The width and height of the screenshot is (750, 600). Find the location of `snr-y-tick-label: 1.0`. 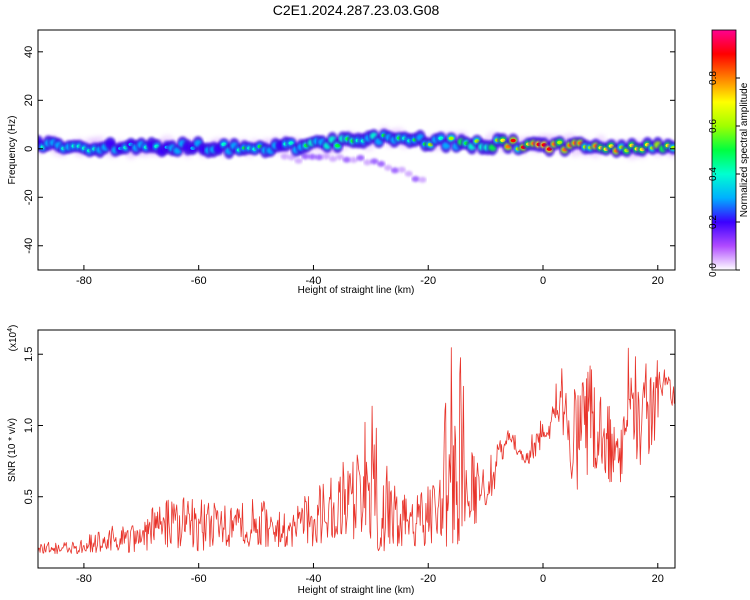

snr-y-tick-label: 1.0 is located at coordinates (29, 425).